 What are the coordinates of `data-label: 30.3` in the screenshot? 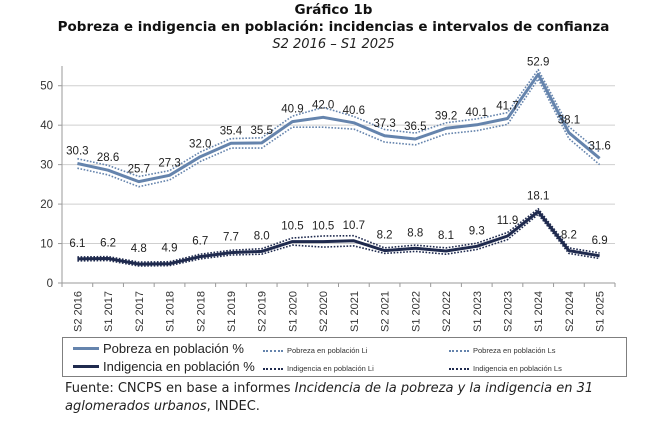 It's located at (77, 151).